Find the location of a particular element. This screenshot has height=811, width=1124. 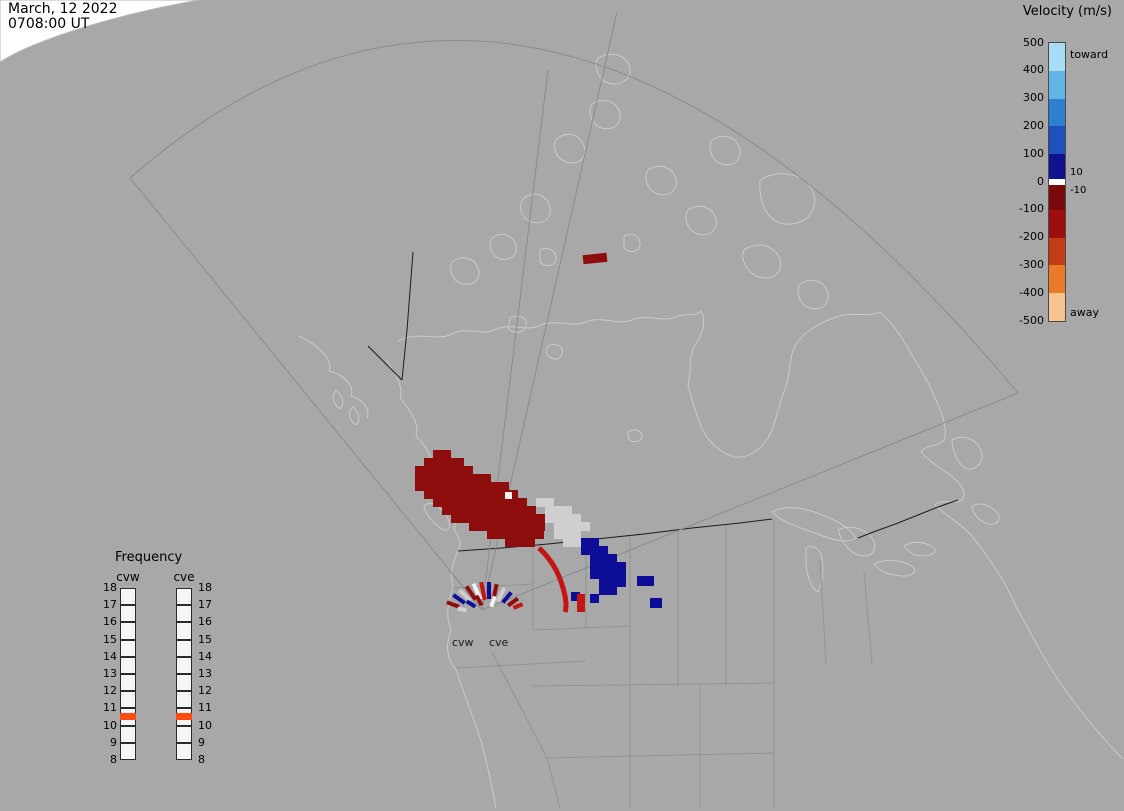

velocity-tick-label: -500 is located at coordinates (1031, 320).